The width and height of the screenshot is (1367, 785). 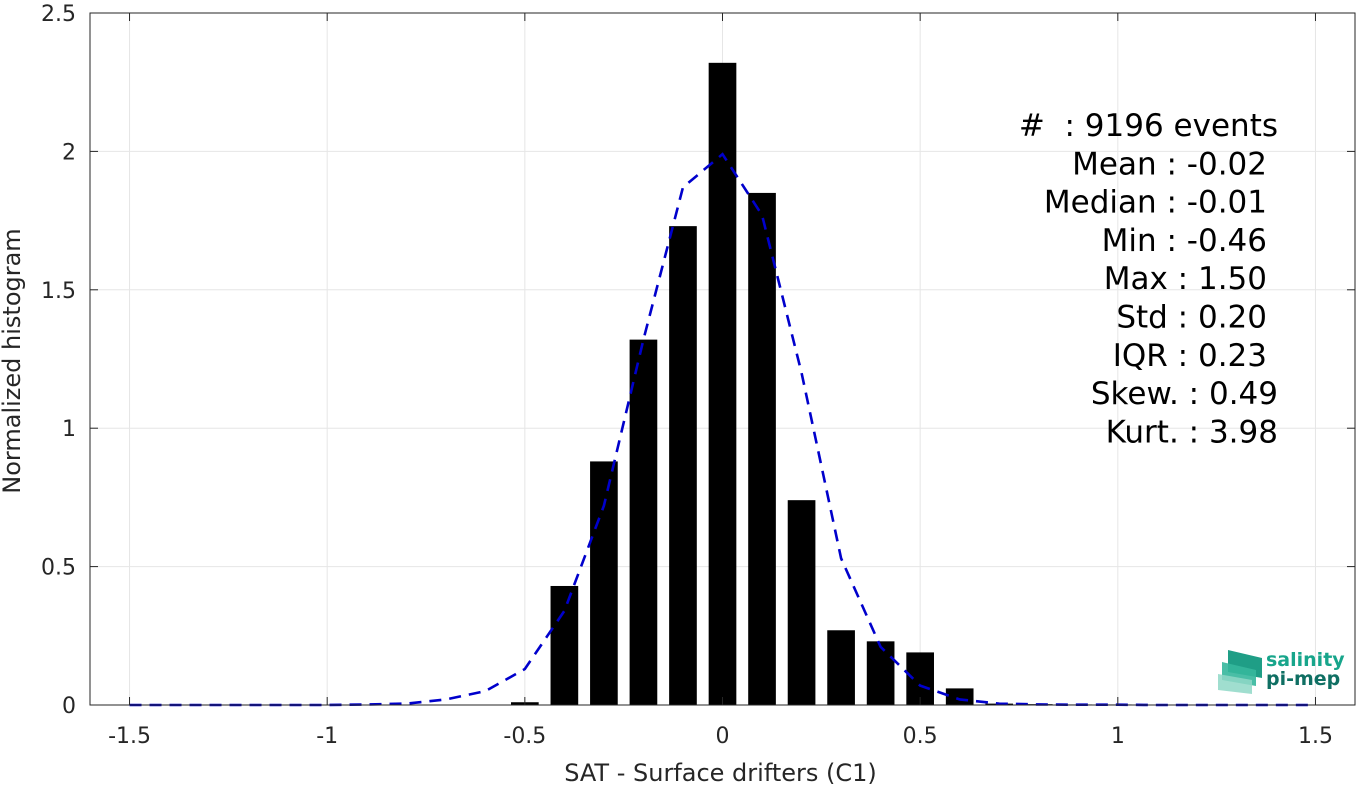 What do you see at coordinates (69, 152) in the screenshot?
I see `y-tick-label: 2` at bounding box center [69, 152].